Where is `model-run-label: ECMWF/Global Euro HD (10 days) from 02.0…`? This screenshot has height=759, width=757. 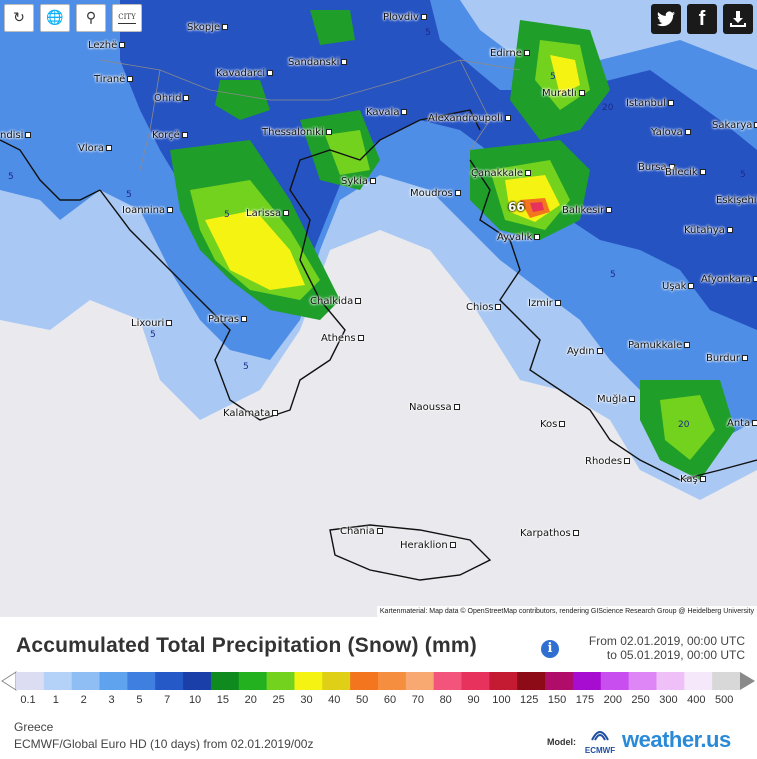
model-run-label: ECMWF/Global Euro HD (10 days) from 02.0… is located at coordinates (164, 744).